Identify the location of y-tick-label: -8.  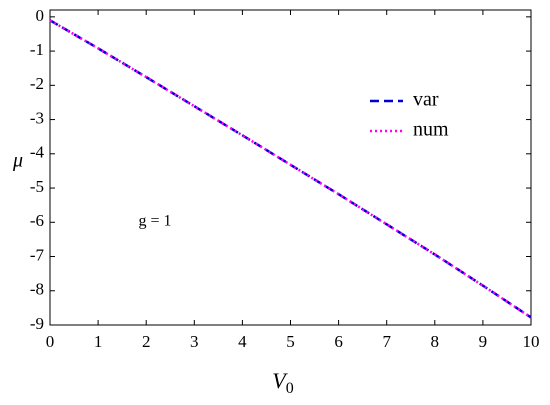
(37, 289).